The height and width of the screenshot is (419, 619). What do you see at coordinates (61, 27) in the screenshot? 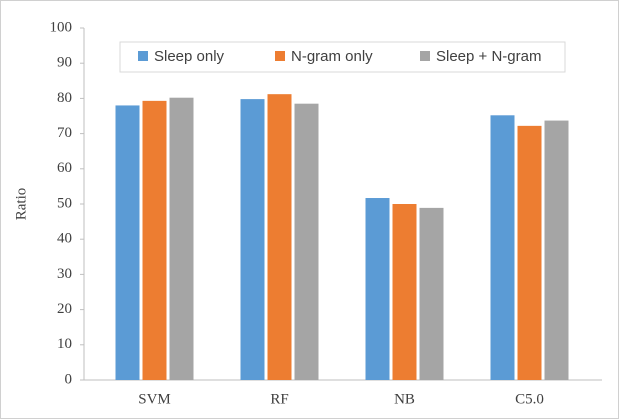
I see `y-tick-label: 100` at bounding box center [61, 27].